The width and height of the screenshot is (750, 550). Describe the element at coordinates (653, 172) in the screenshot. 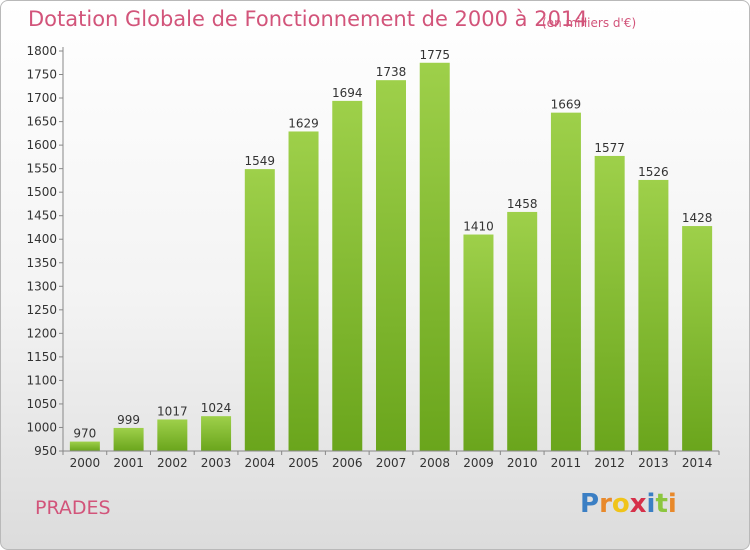

I see `bar-value-label: 1526` at that location.